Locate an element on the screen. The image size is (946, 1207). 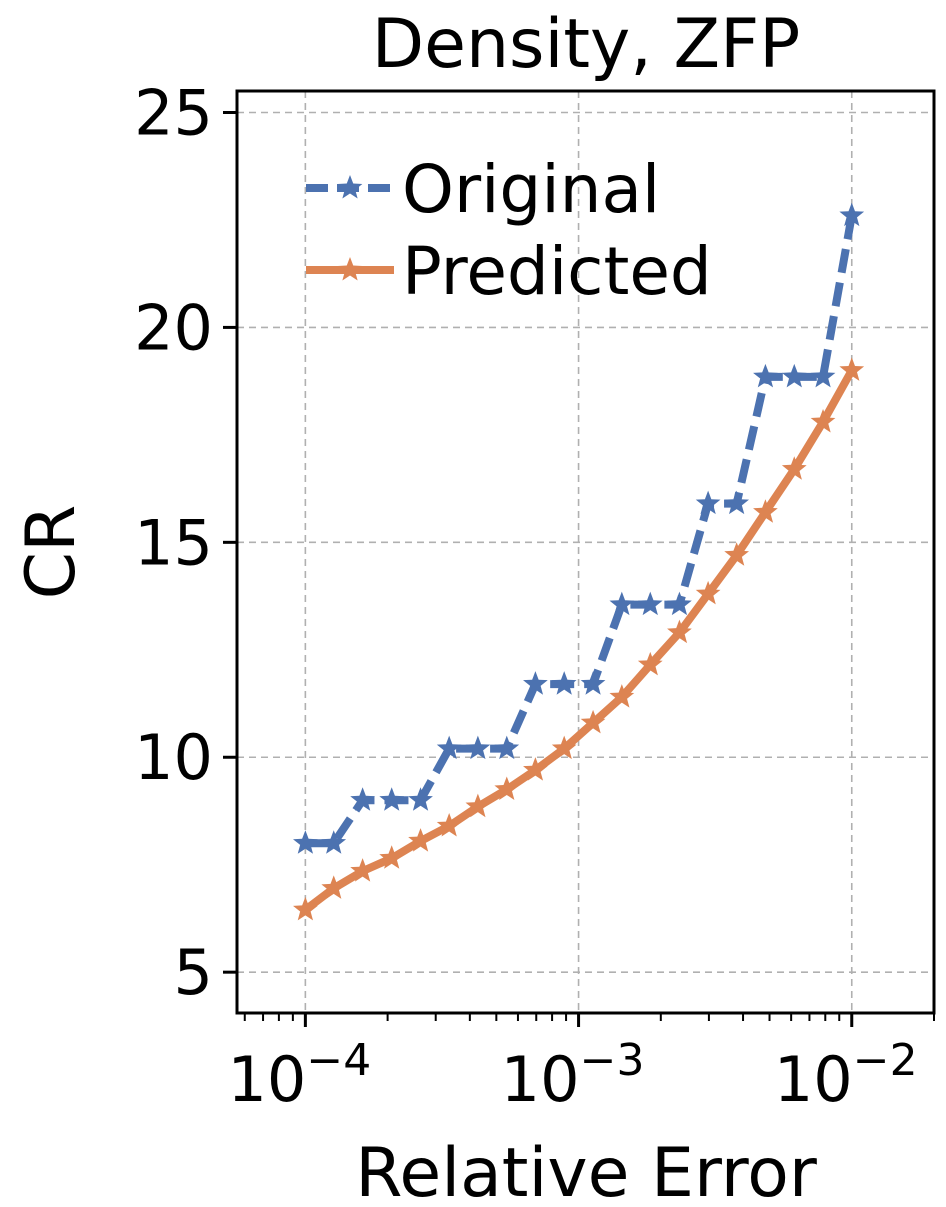
y-tick-label-20: 20 is located at coordinates (173, 327).